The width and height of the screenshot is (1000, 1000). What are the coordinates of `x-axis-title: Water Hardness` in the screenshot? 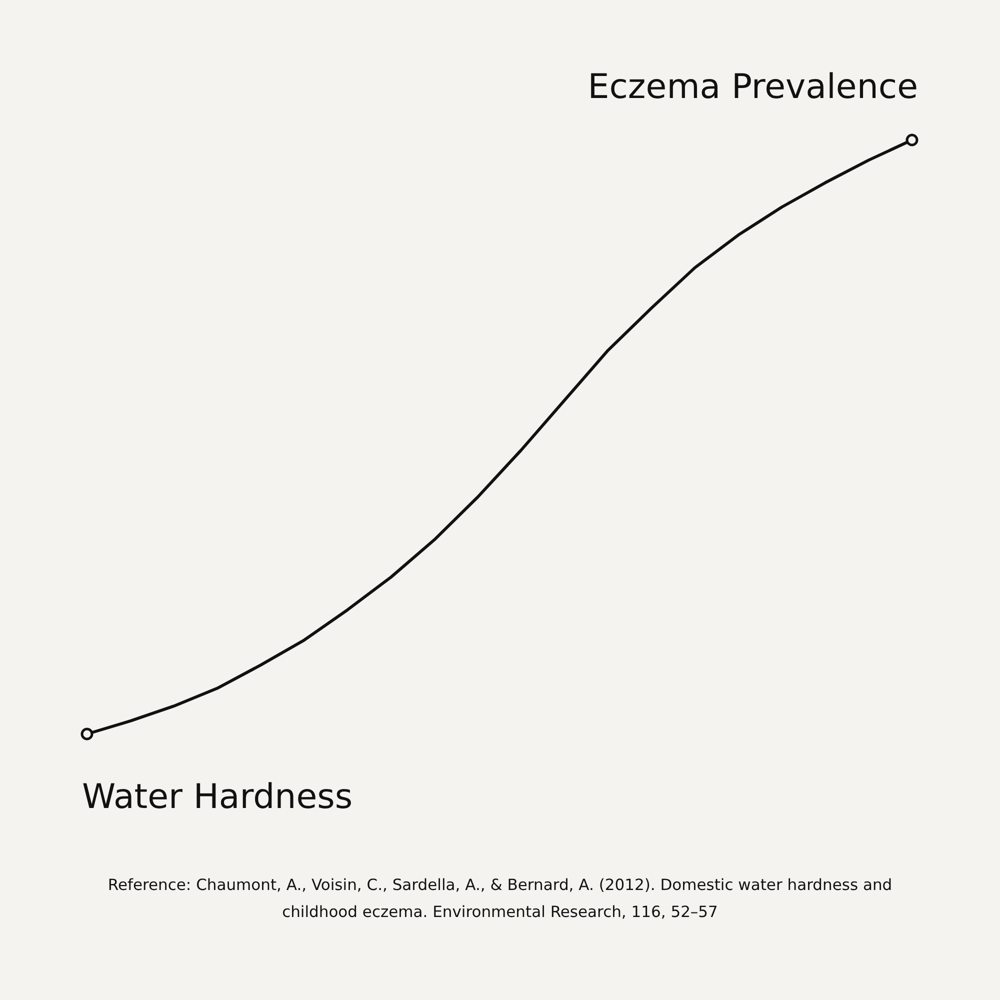 It's located at (217, 797).